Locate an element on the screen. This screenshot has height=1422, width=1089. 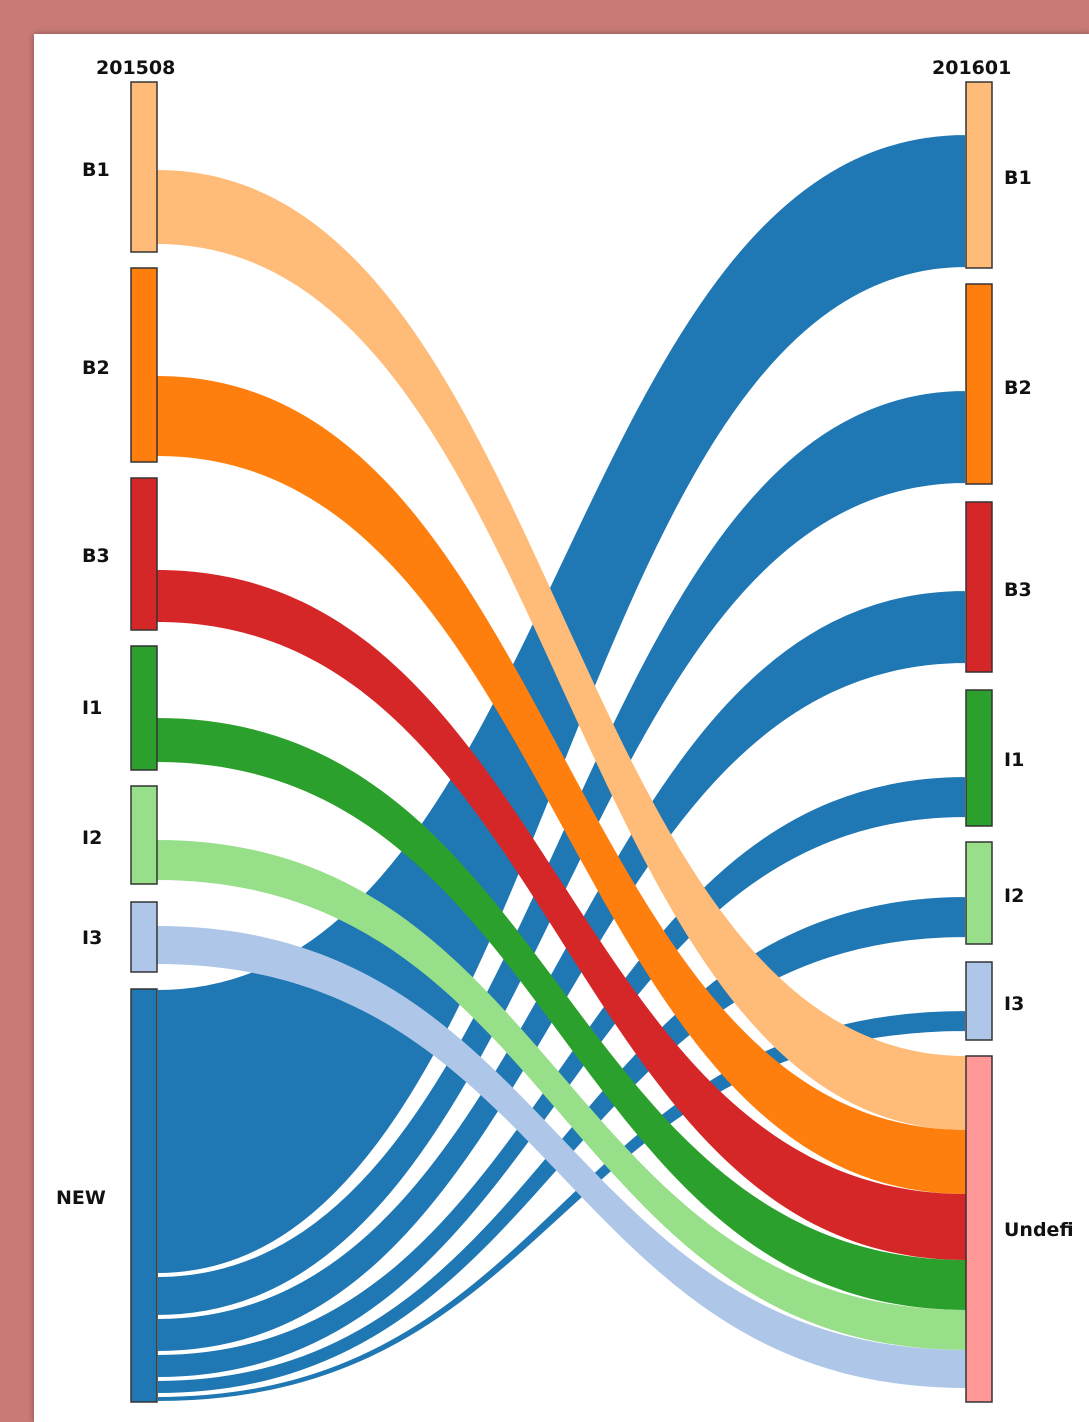
left-node-new is located at coordinates (144, 1195).